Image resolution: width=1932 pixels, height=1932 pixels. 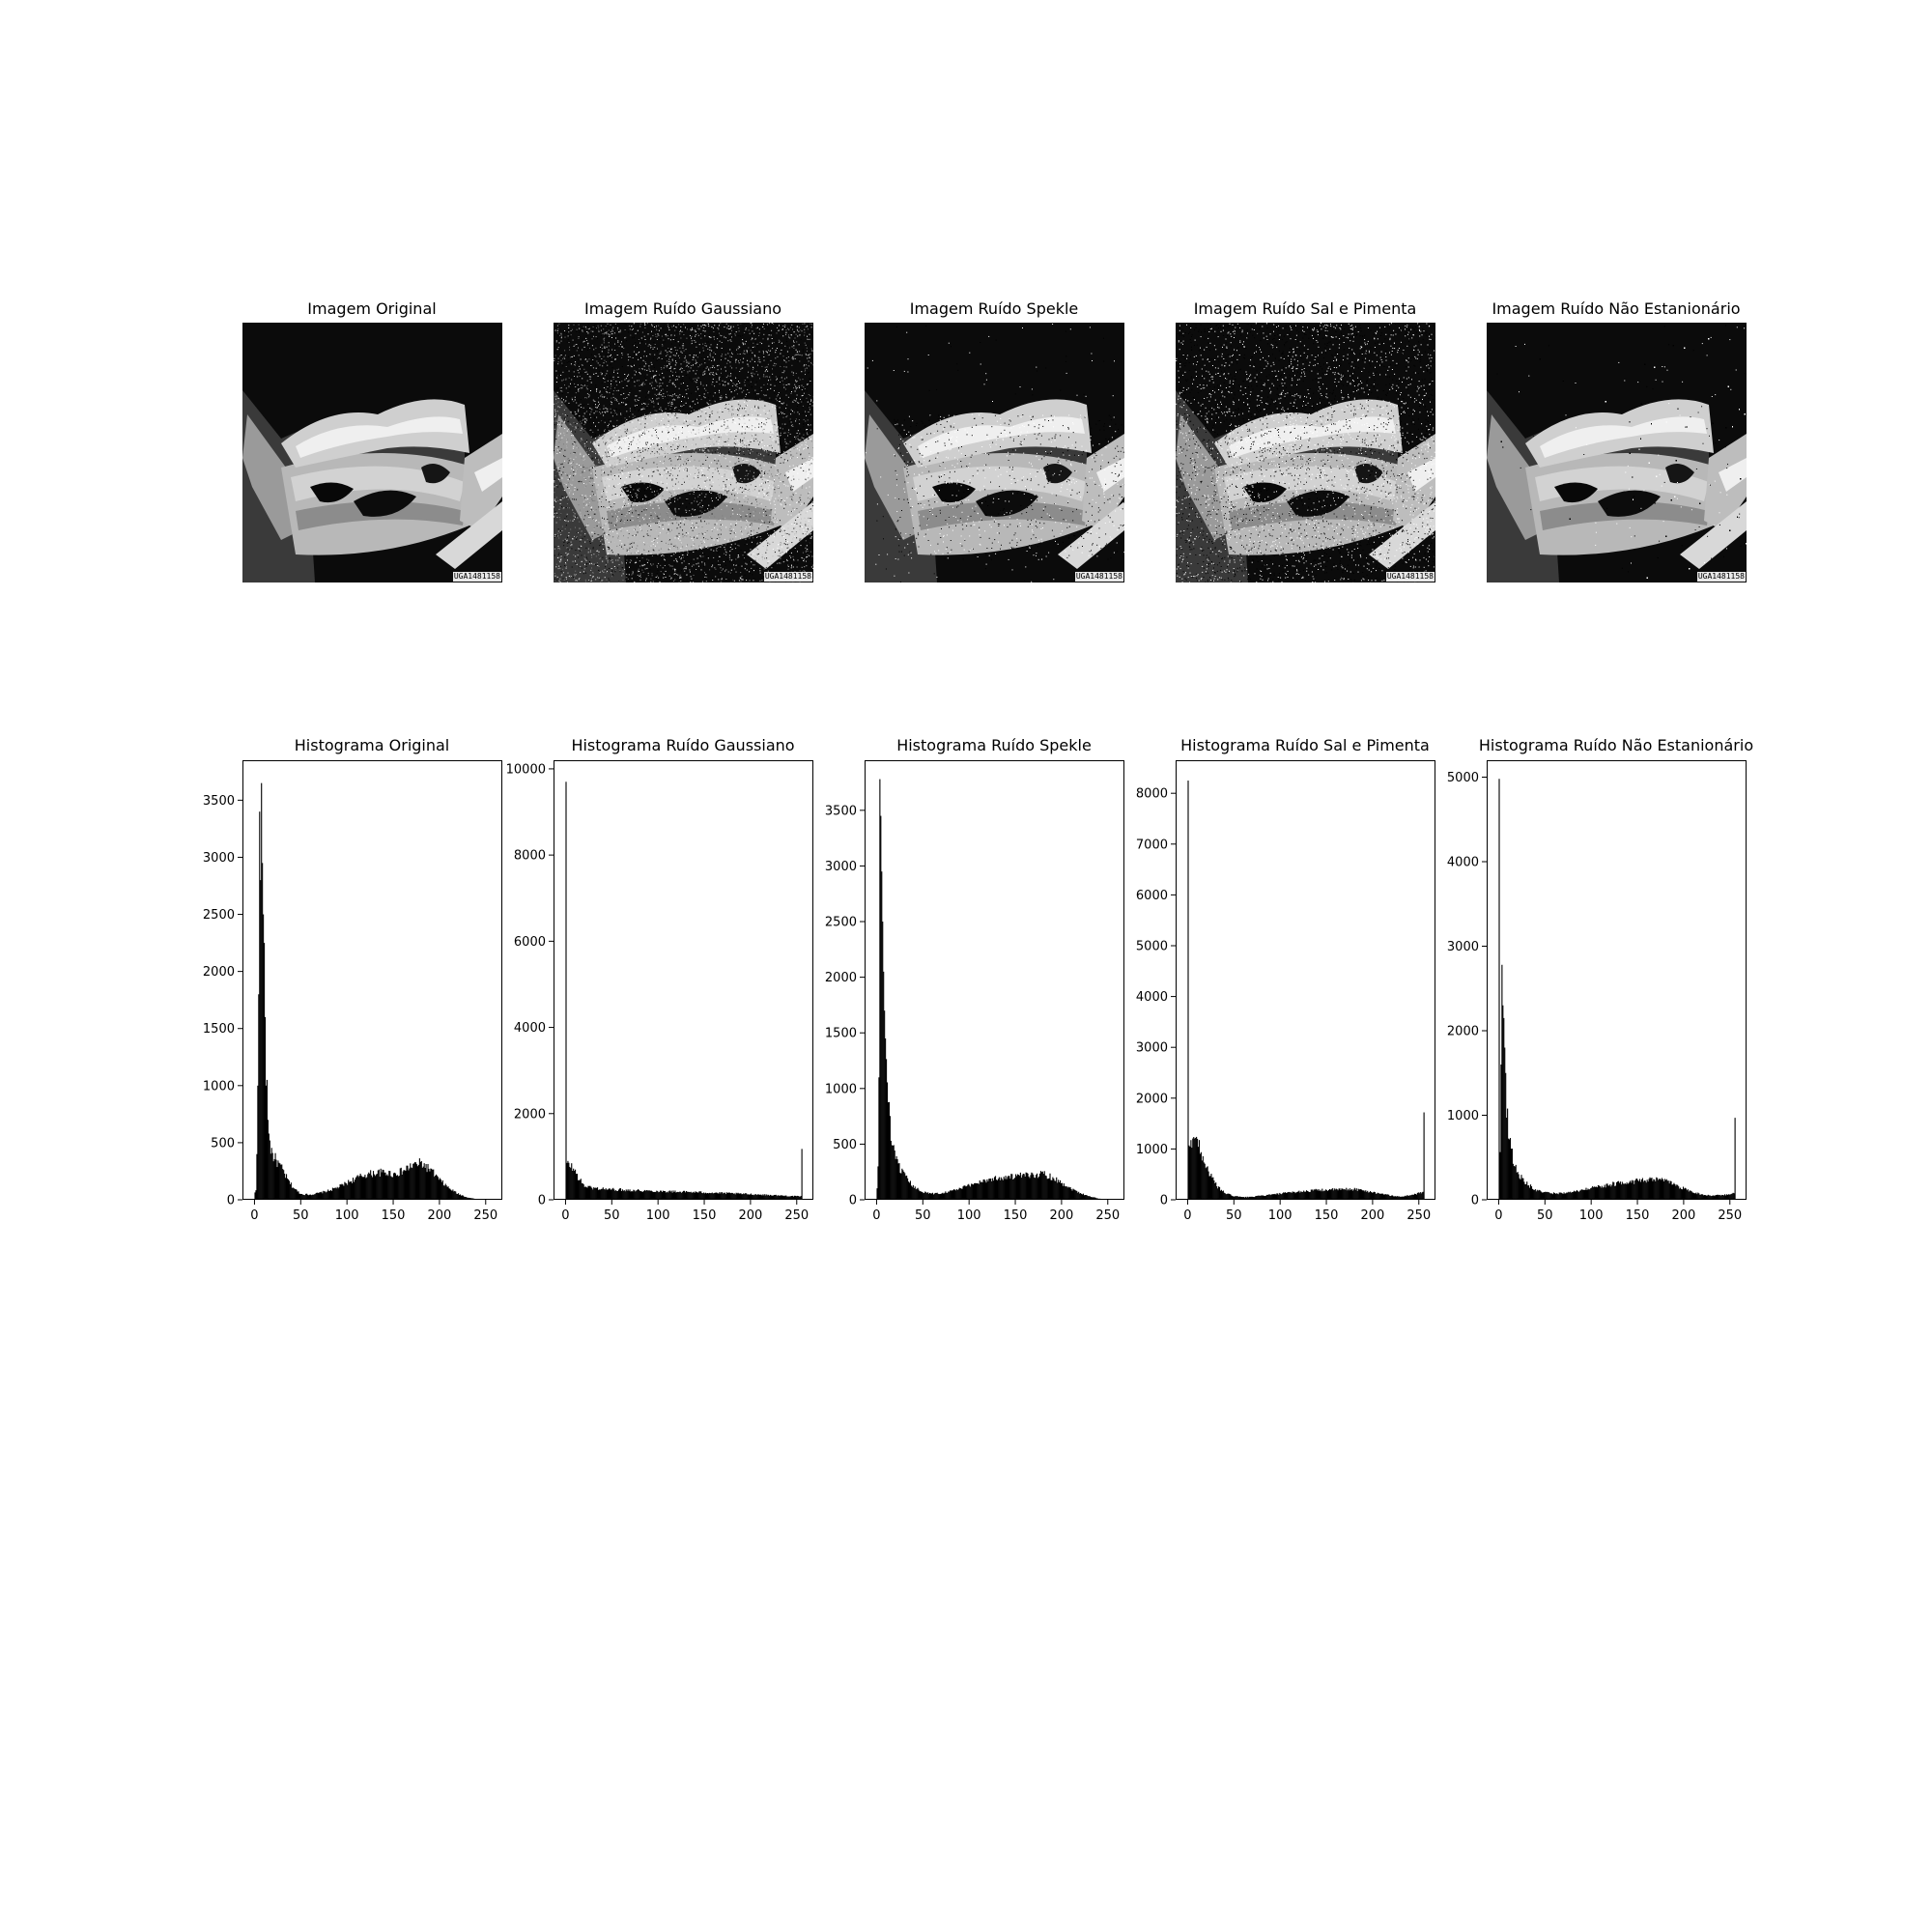 What do you see at coordinates (1617, 980) in the screenshot?
I see `axes-frame` at bounding box center [1617, 980].